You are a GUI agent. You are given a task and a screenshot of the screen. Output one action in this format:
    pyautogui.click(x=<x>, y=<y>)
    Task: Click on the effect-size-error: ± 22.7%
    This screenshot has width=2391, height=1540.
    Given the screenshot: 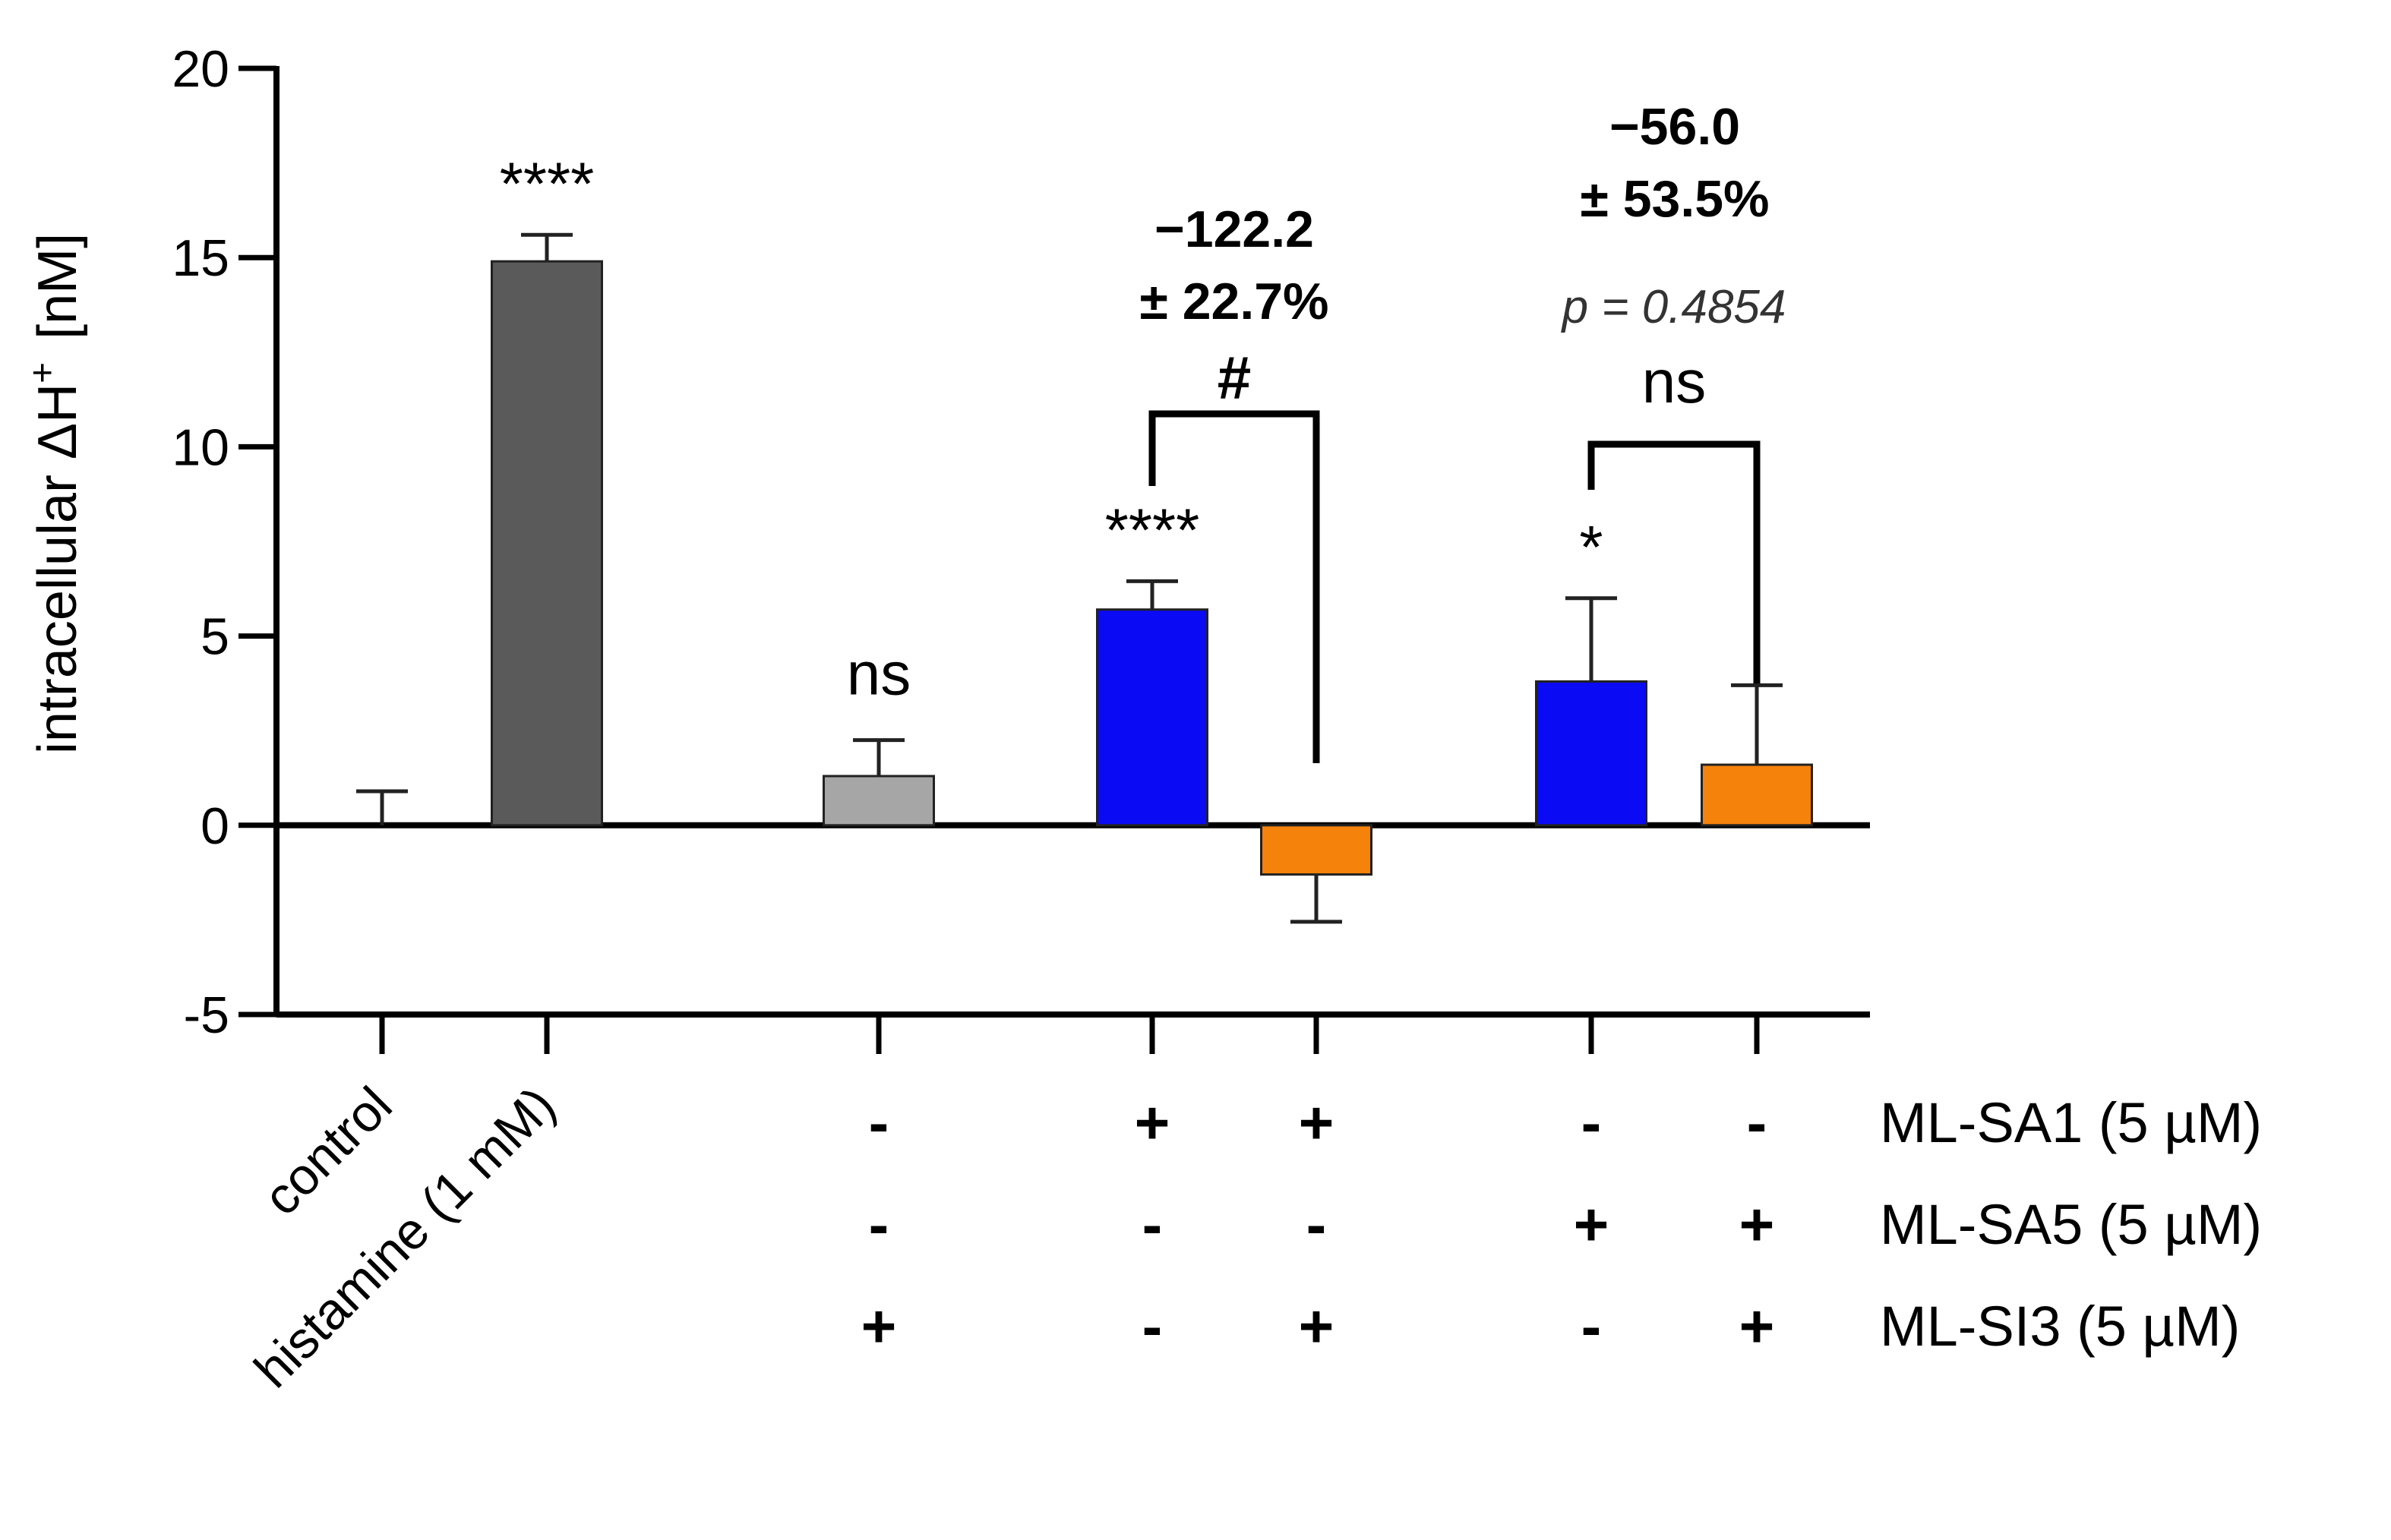 What is the action you would take?
    pyautogui.click(x=1233, y=302)
    